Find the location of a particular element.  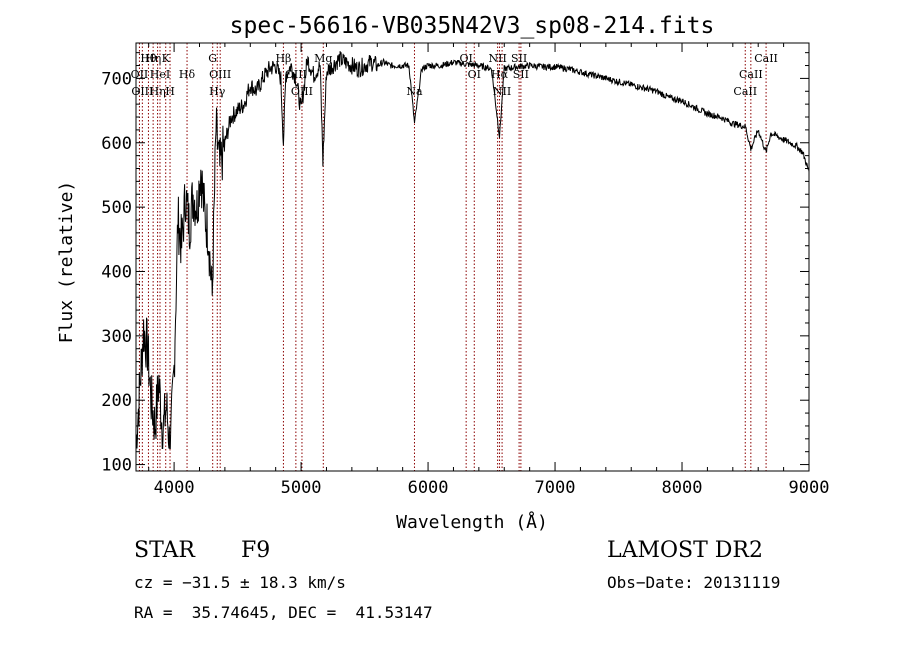

x-tick-label: 6000 is located at coordinates (428, 488).